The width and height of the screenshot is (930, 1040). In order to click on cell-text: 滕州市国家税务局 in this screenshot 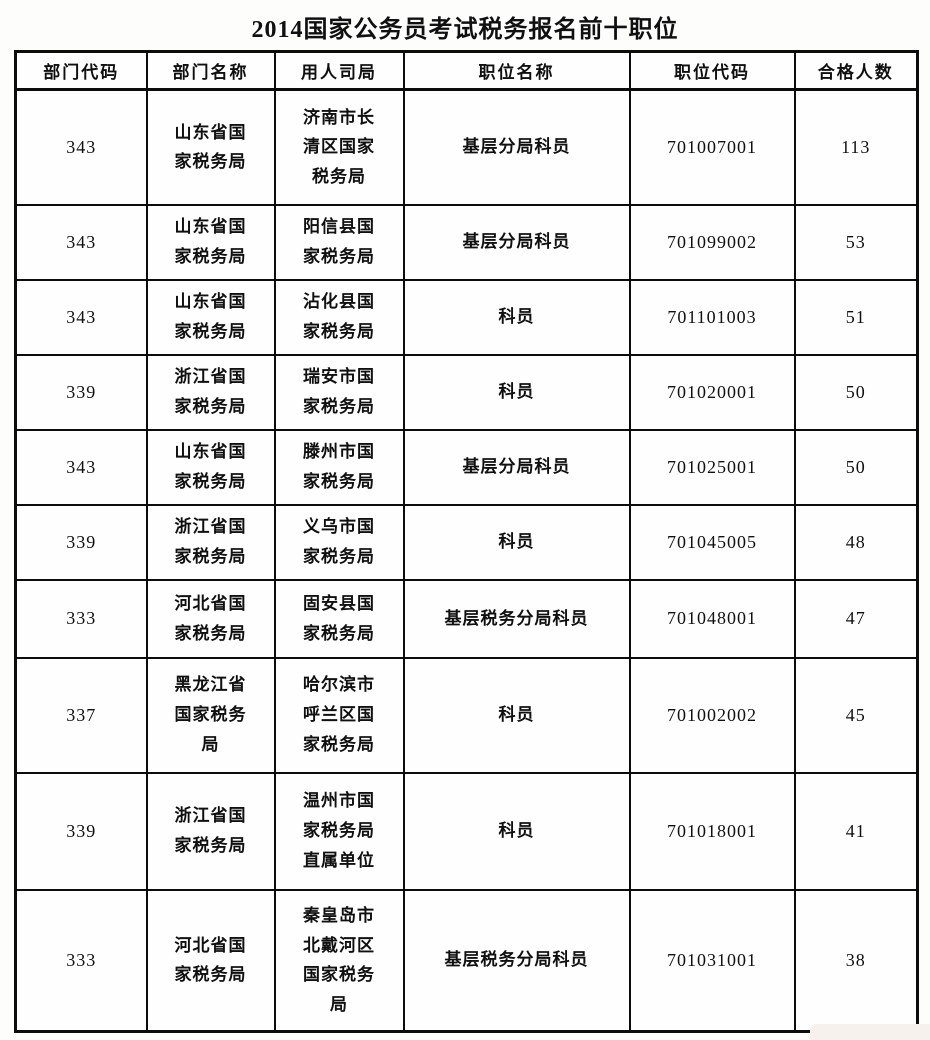, I will do `click(339, 466)`.